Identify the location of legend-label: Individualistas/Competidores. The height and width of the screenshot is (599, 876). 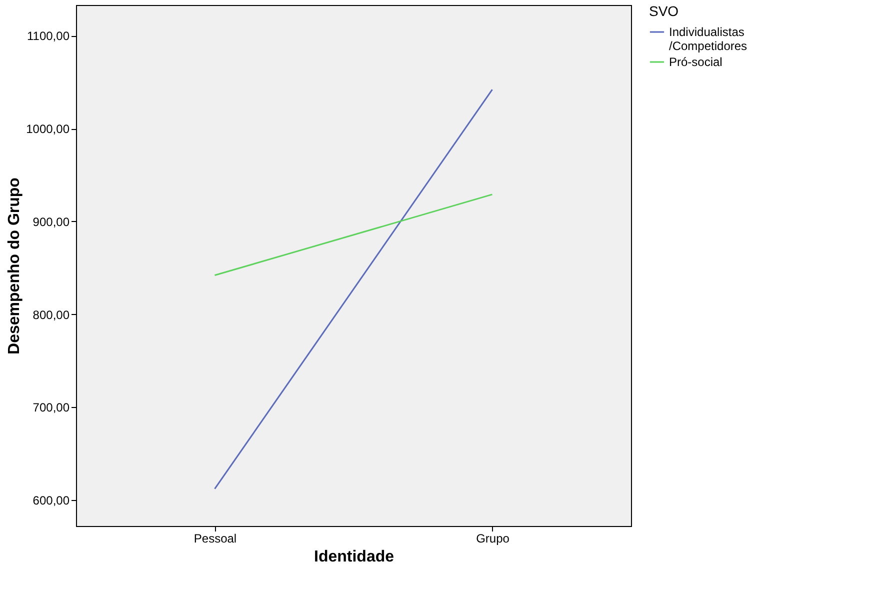
(708, 39).